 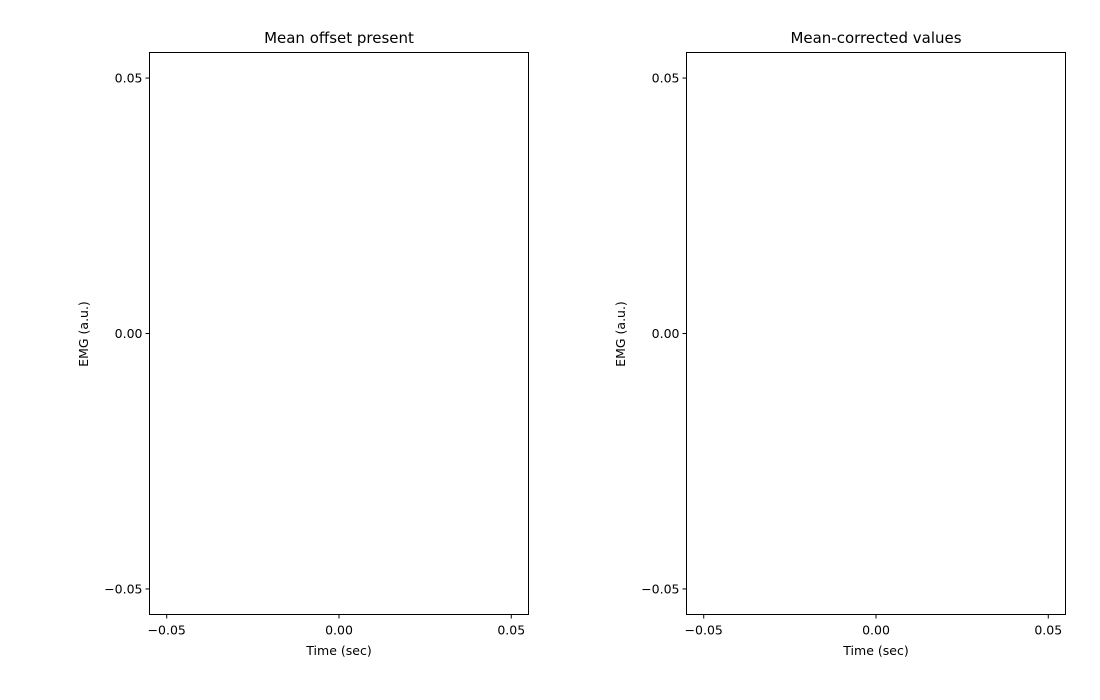 What do you see at coordinates (875, 38) in the screenshot?
I see `chart-title: Mean-corrected values` at bounding box center [875, 38].